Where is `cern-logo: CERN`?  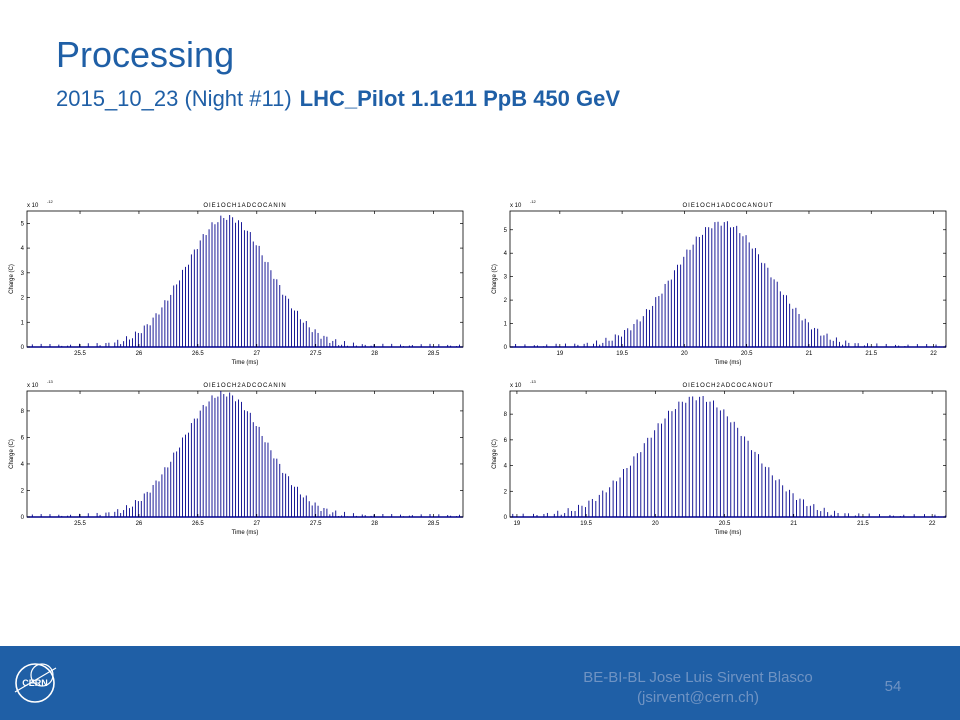 cern-logo: CERN is located at coordinates (35, 683).